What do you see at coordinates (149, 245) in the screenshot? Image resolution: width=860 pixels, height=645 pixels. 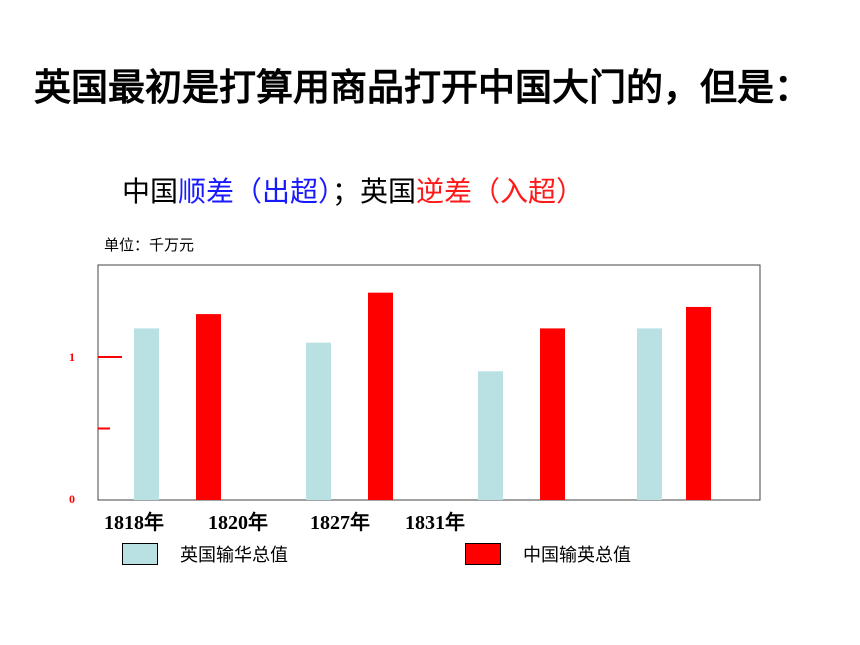 I see `unit-label: 单位：千万元` at bounding box center [149, 245].